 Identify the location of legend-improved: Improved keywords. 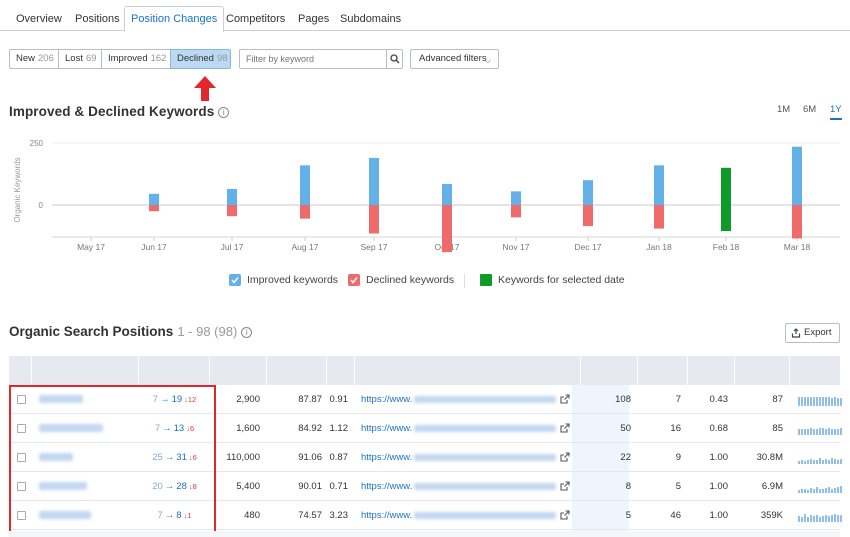
(283, 280).